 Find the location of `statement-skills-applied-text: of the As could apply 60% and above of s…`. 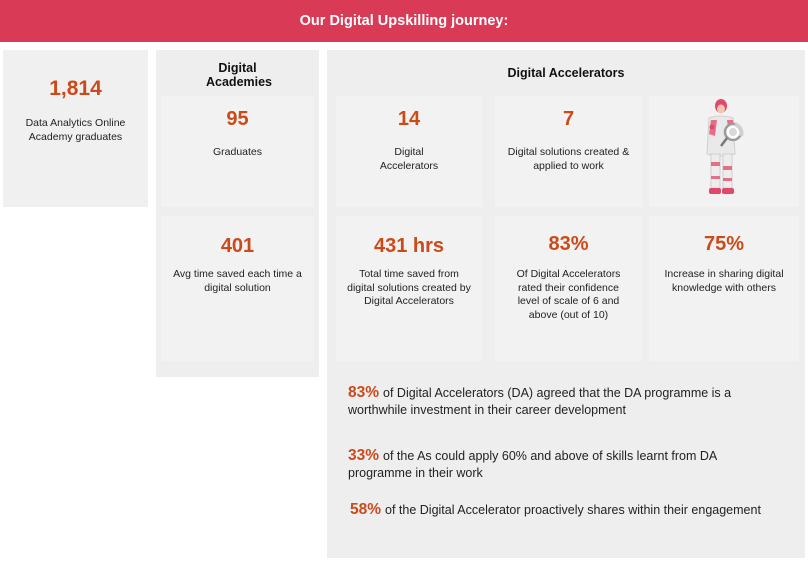

statement-skills-applied-text: of the As could apply 60% and above of s… is located at coordinates (532, 464).